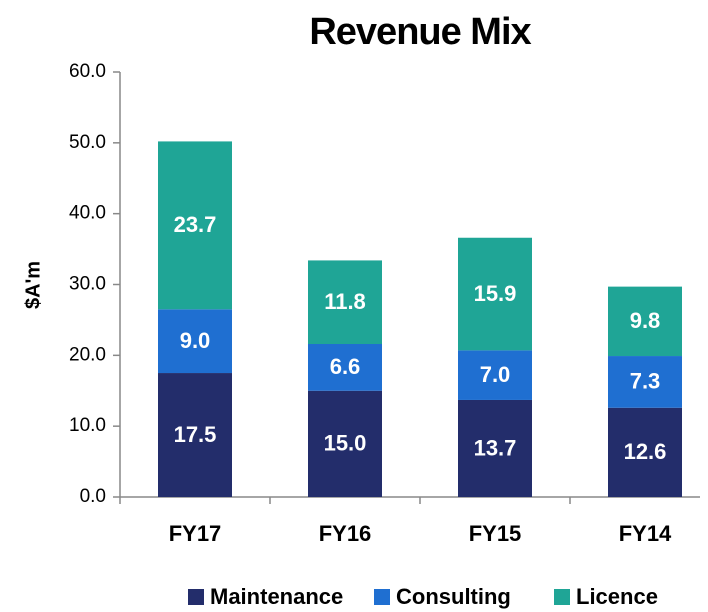 This screenshot has height=612, width=708. Describe the element at coordinates (87, 142) in the screenshot. I see `y-tick-label: 50.0` at that location.